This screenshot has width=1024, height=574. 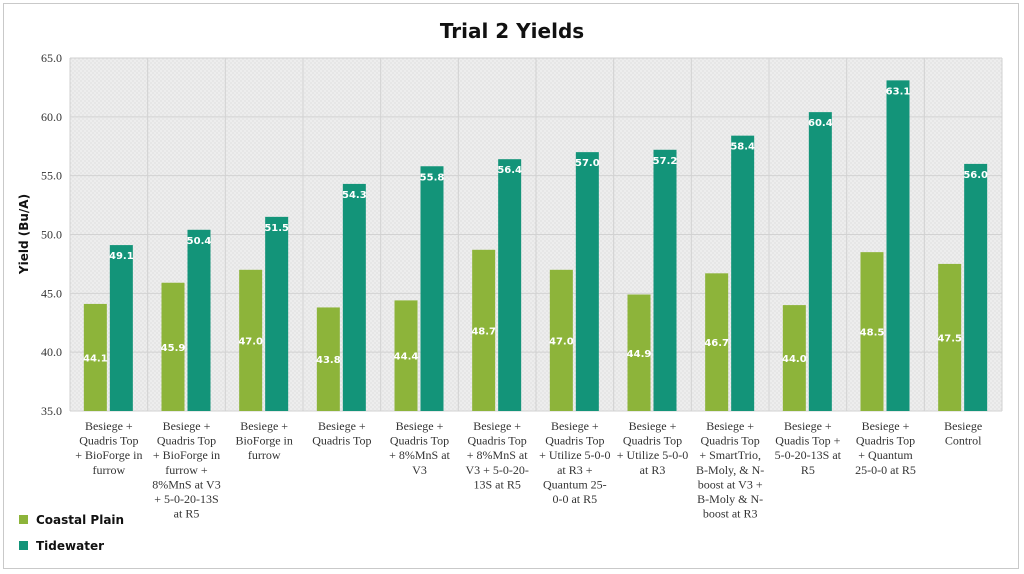 I want to click on data-label-coastal-plain: 44.1, so click(x=95, y=358).